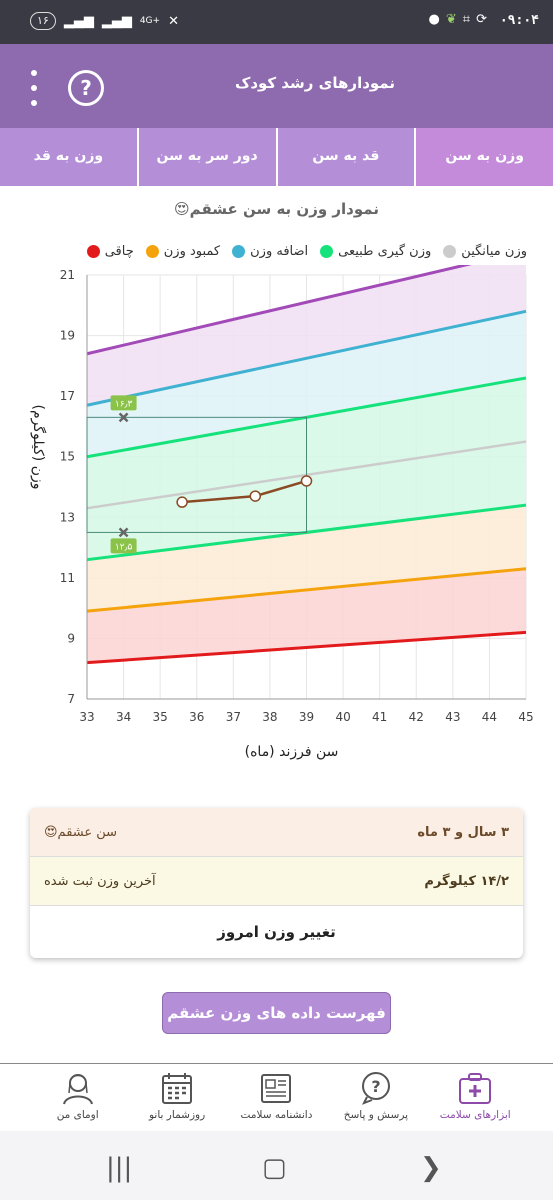 The height and width of the screenshot is (1200, 553). What do you see at coordinates (68, 156) in the screenshot?
I see `tab-weight-for-height: وزن به قد` at bounding box center [68, 156].